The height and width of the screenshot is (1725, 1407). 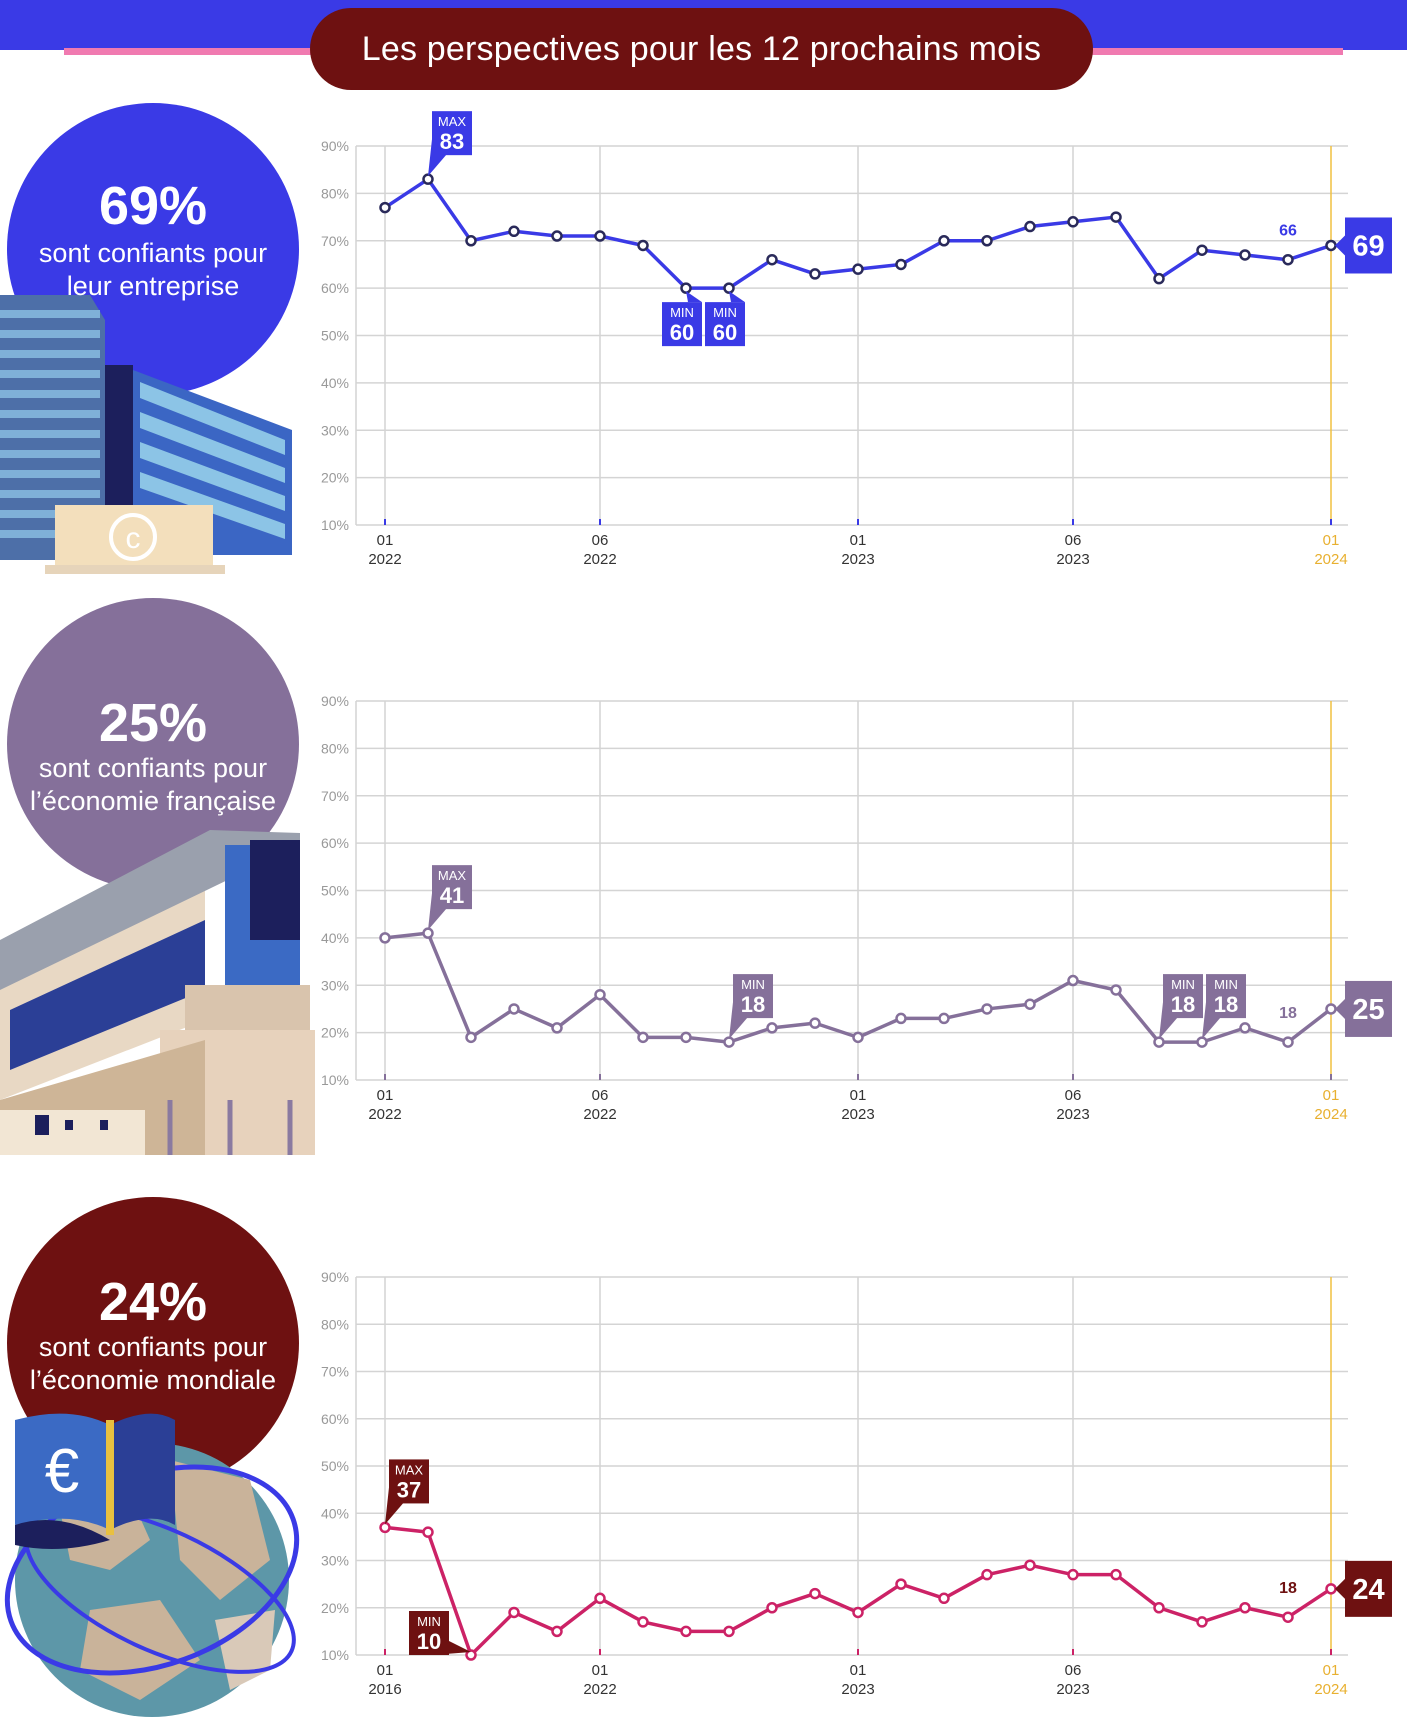 What do you see at coordinates (153, 1380) in the screenshot?
I see `kpi-line-2: l’économie mondiale` at bounding box center [153, 1380].